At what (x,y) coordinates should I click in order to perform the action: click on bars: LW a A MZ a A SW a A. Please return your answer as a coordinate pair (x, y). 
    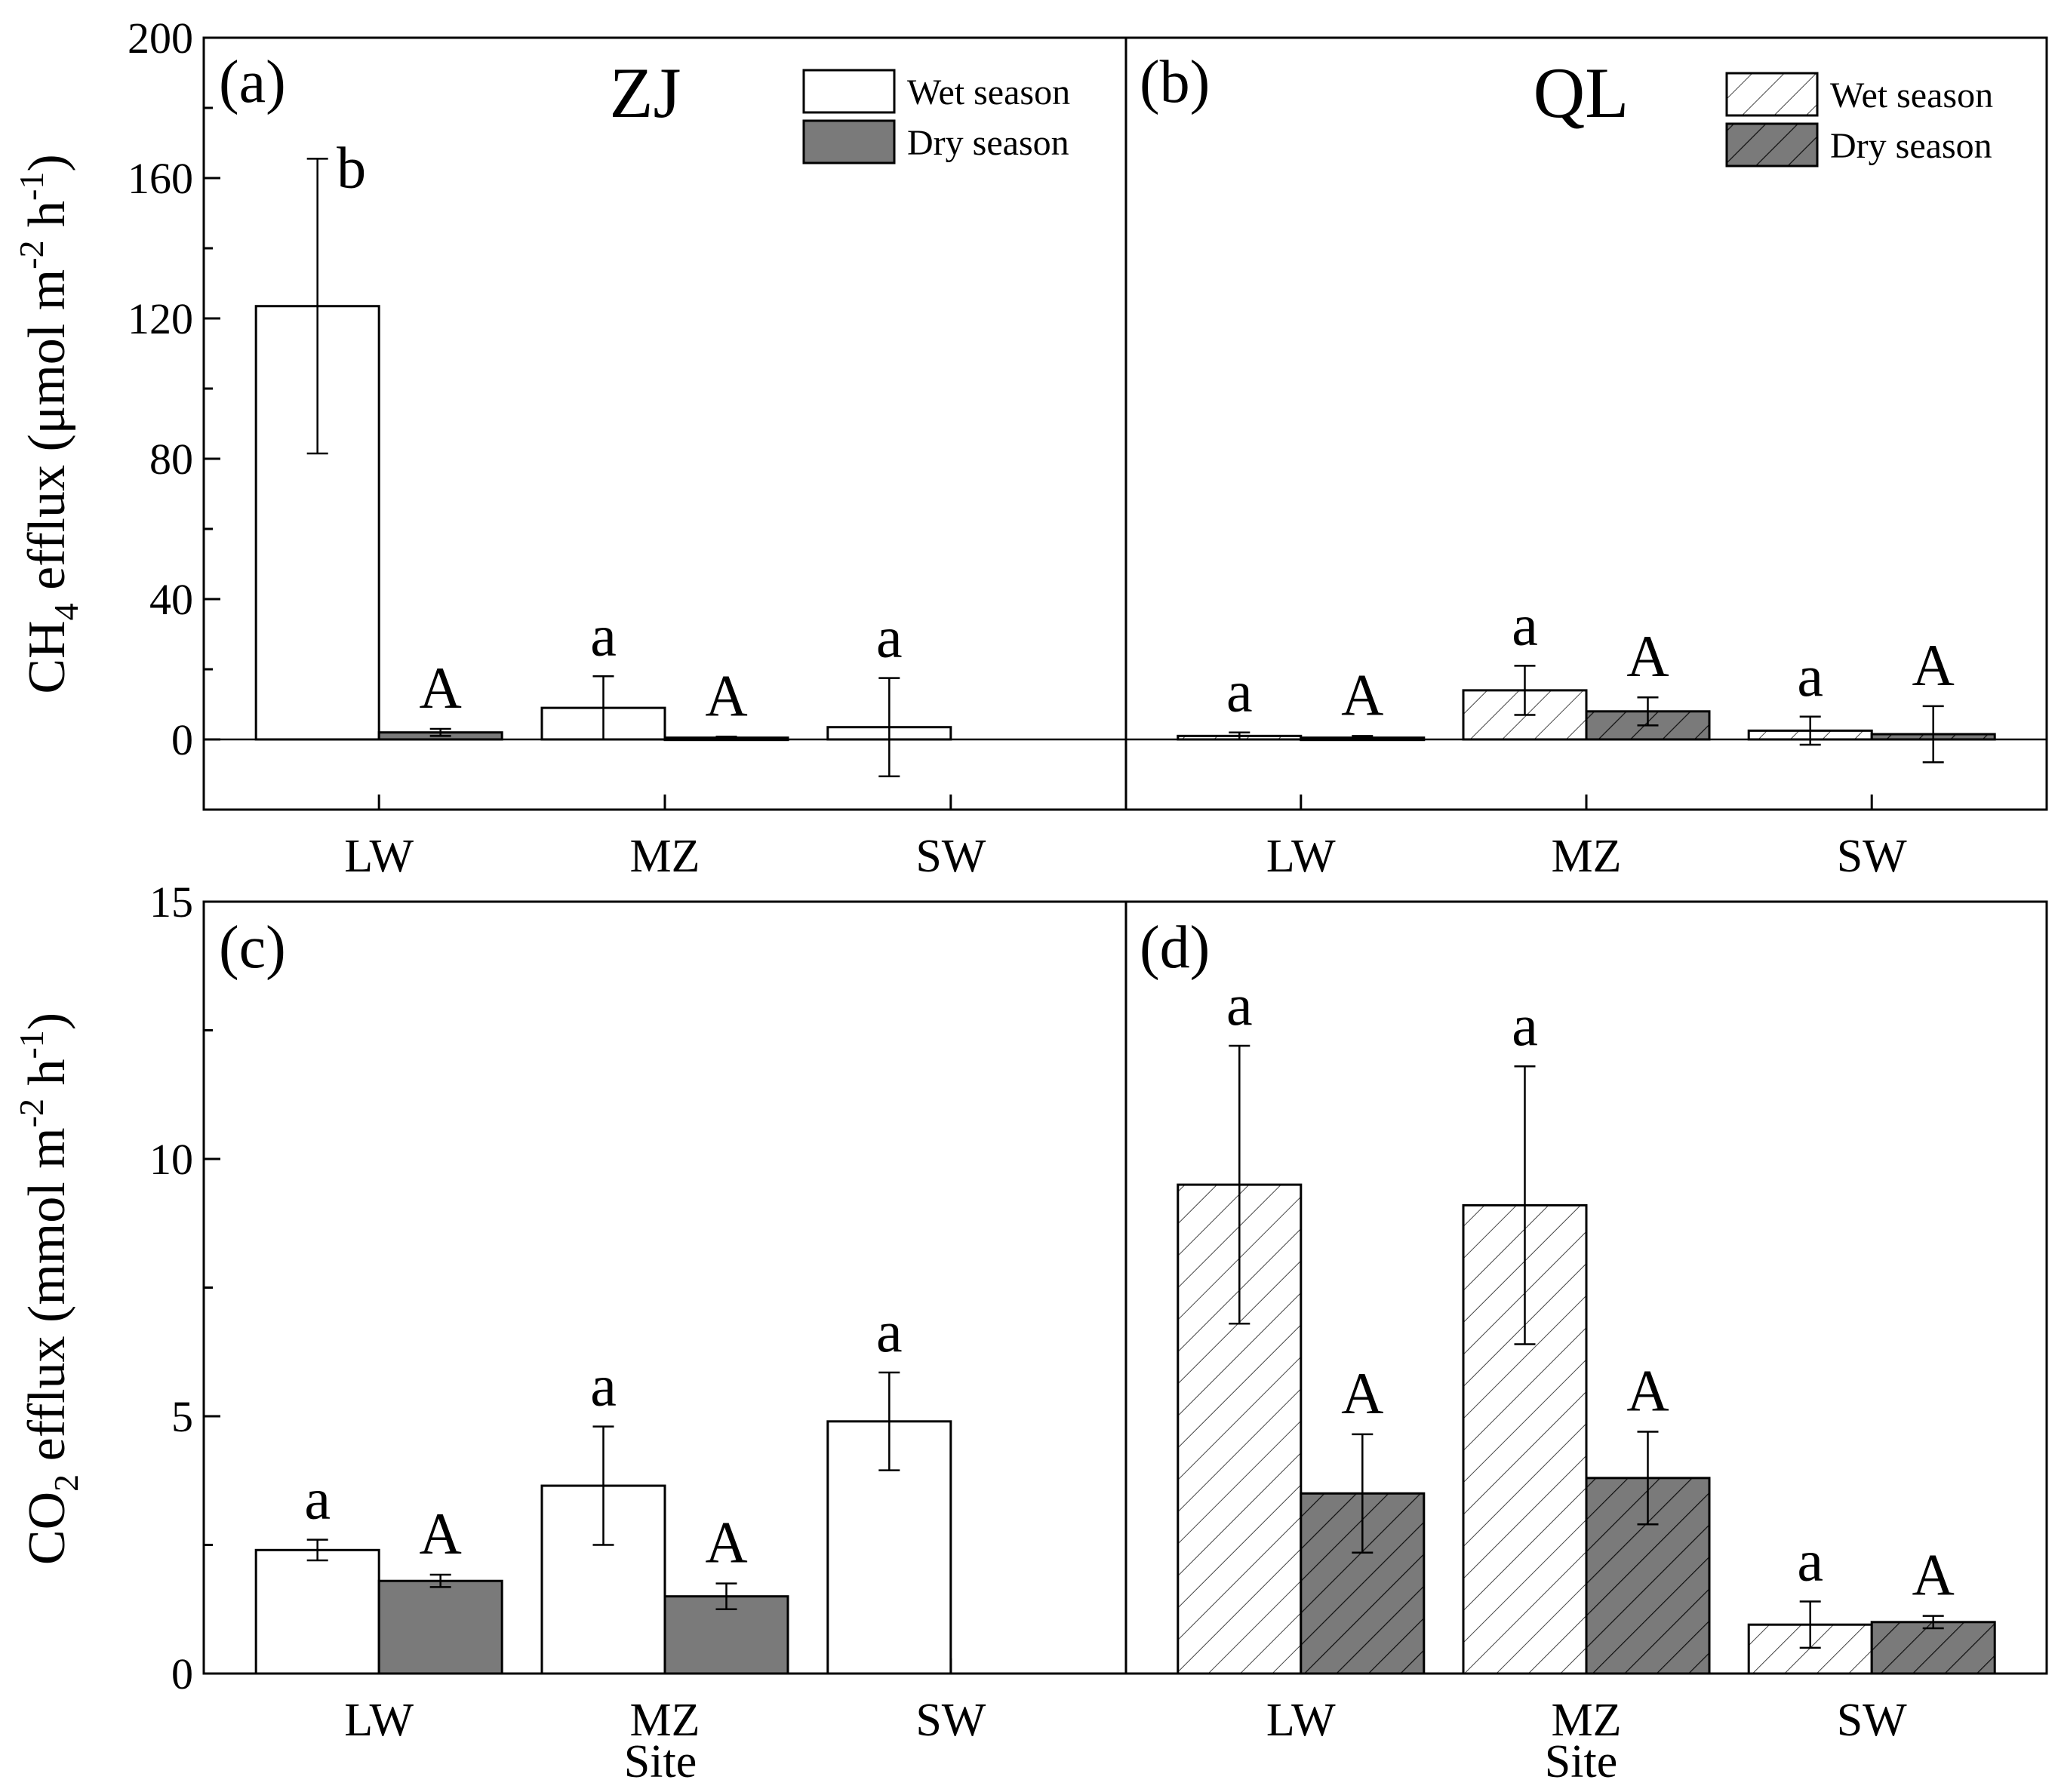
    Looking at the image, I should click on (1586, 737).